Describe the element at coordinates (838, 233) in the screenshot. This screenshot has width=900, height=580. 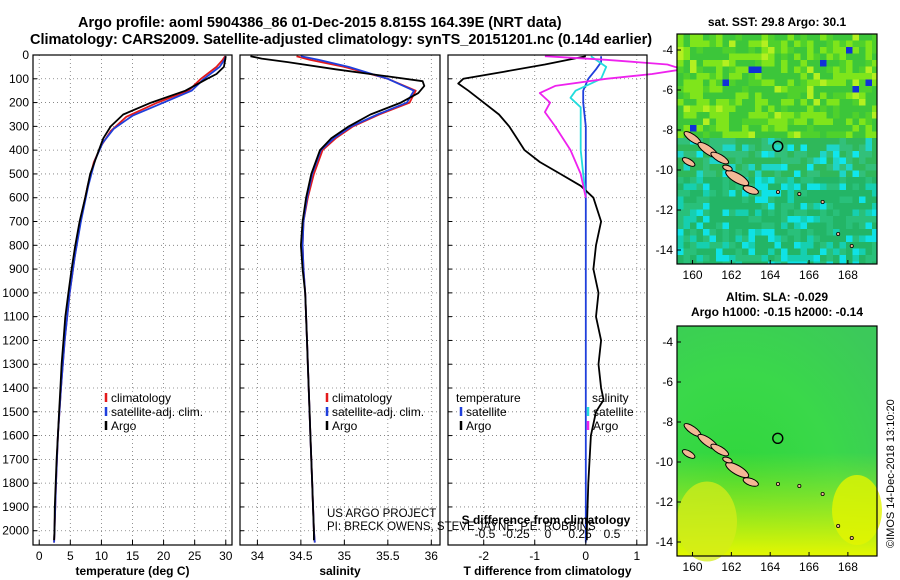
I see `small-island` at that location.